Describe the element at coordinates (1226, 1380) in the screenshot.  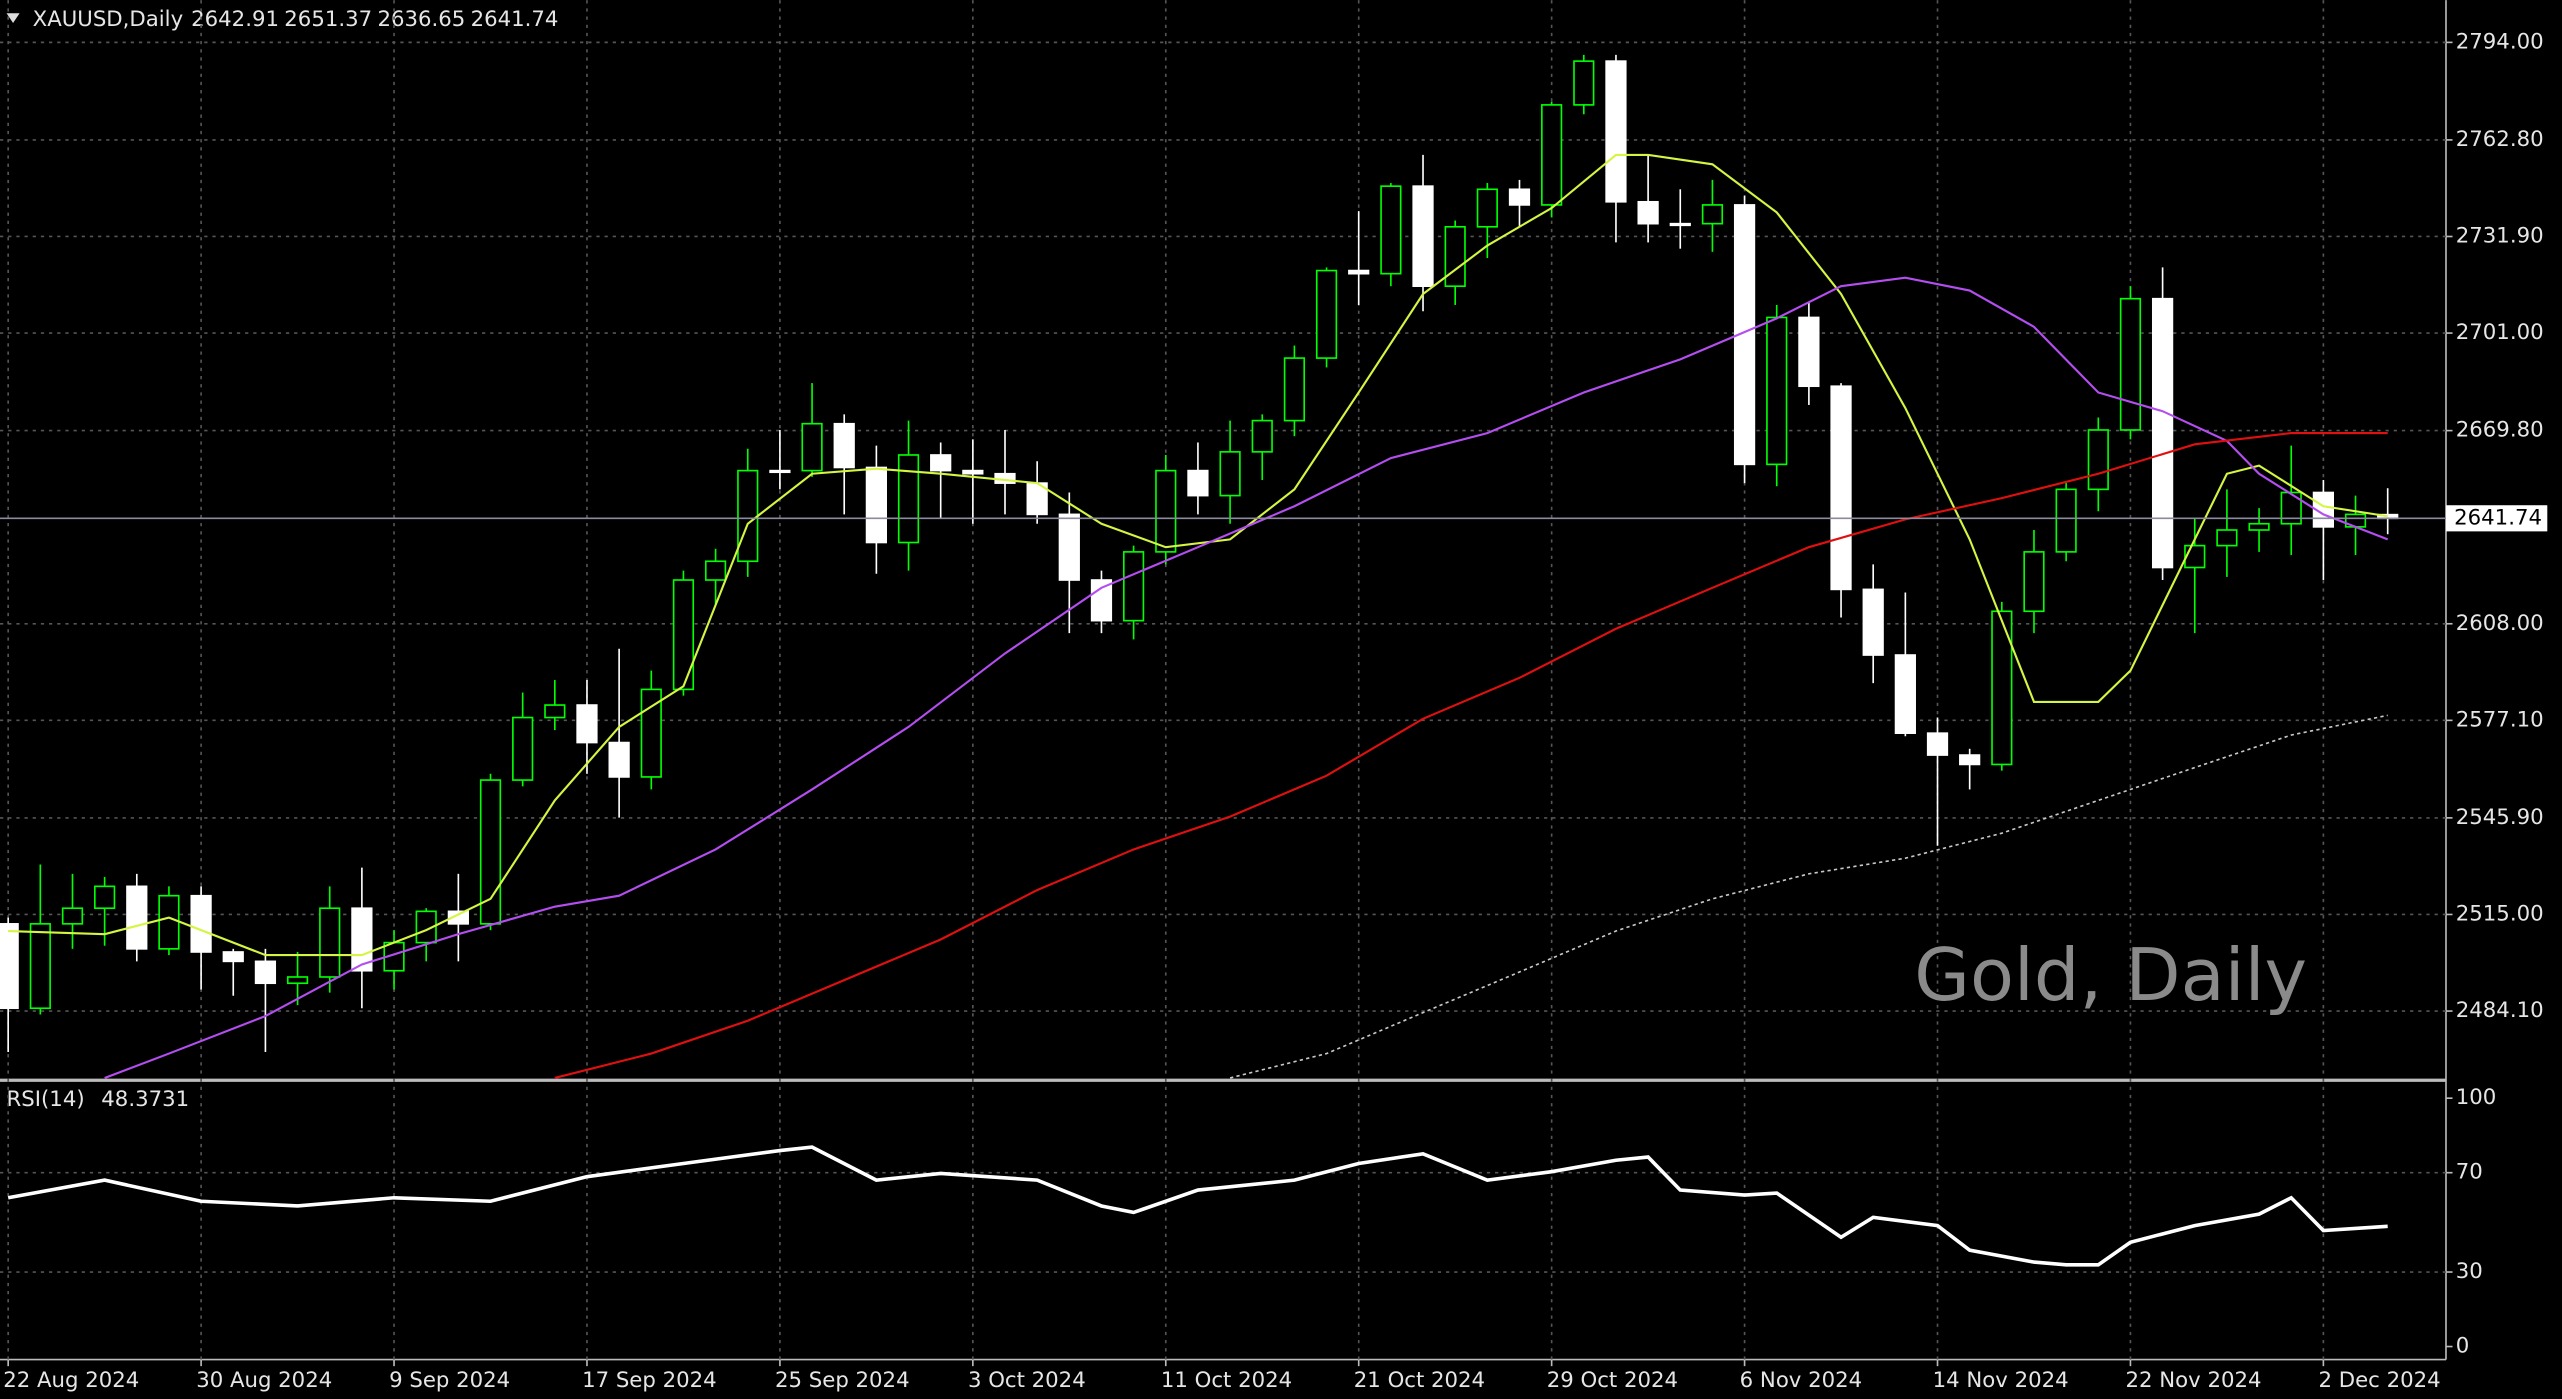
I see `x-tick-label: 11 Oct 2024` at that location.